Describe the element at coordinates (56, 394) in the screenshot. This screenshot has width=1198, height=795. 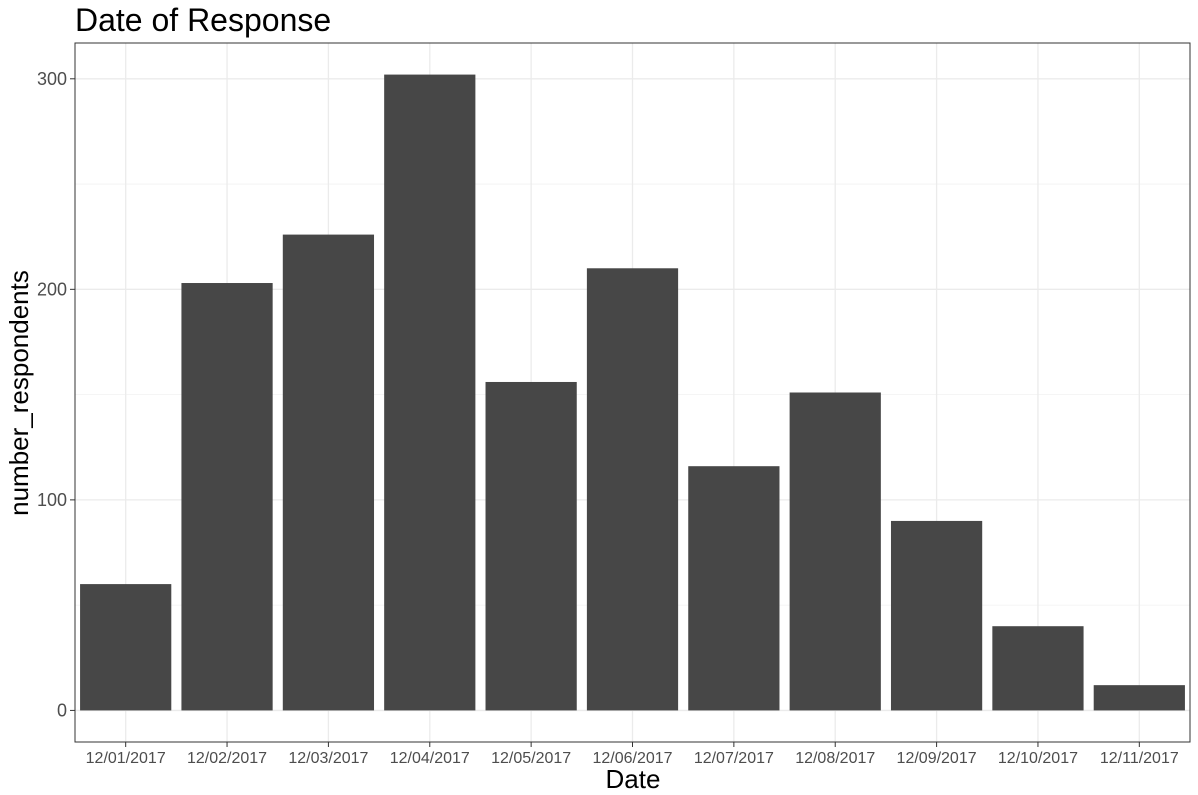
I see `y-axis: 0 100 200 300` at that location.